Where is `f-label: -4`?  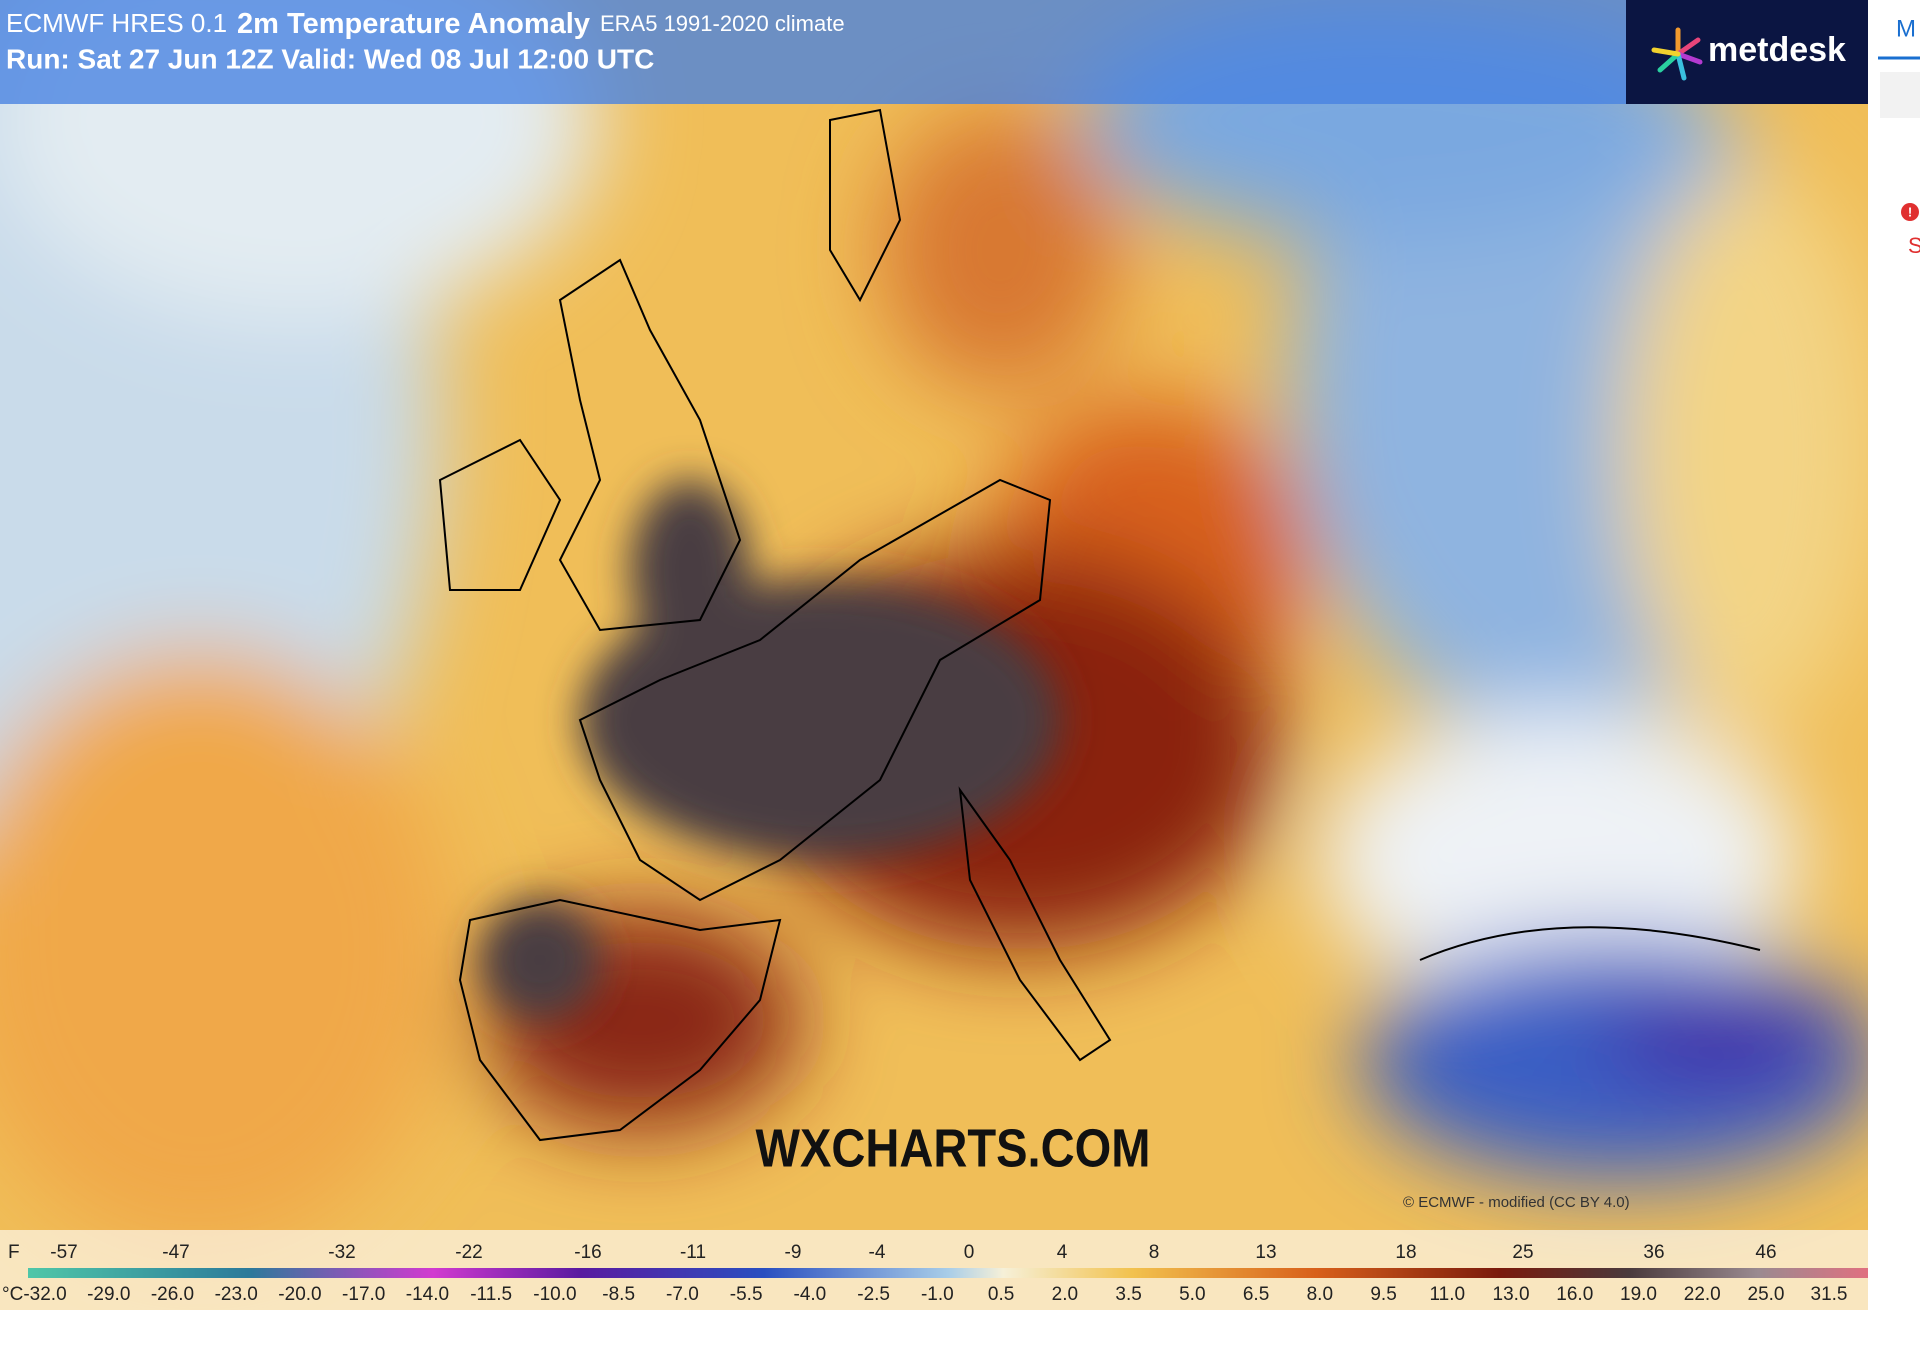
f-label: -4 is located at coordinates (877, 1252).